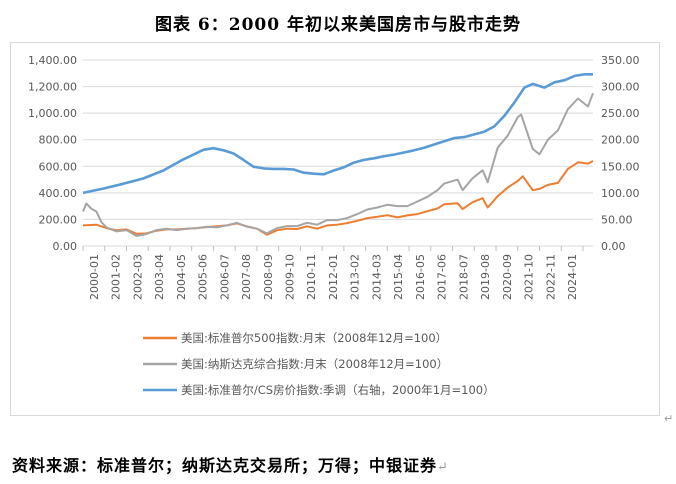 The width and height of the screenshot is (676, 484). What do you see at coordinates (52, 87) in the screenshot?
I see `left-tick-label: 1,200.00` at bounding box center [52, 87].